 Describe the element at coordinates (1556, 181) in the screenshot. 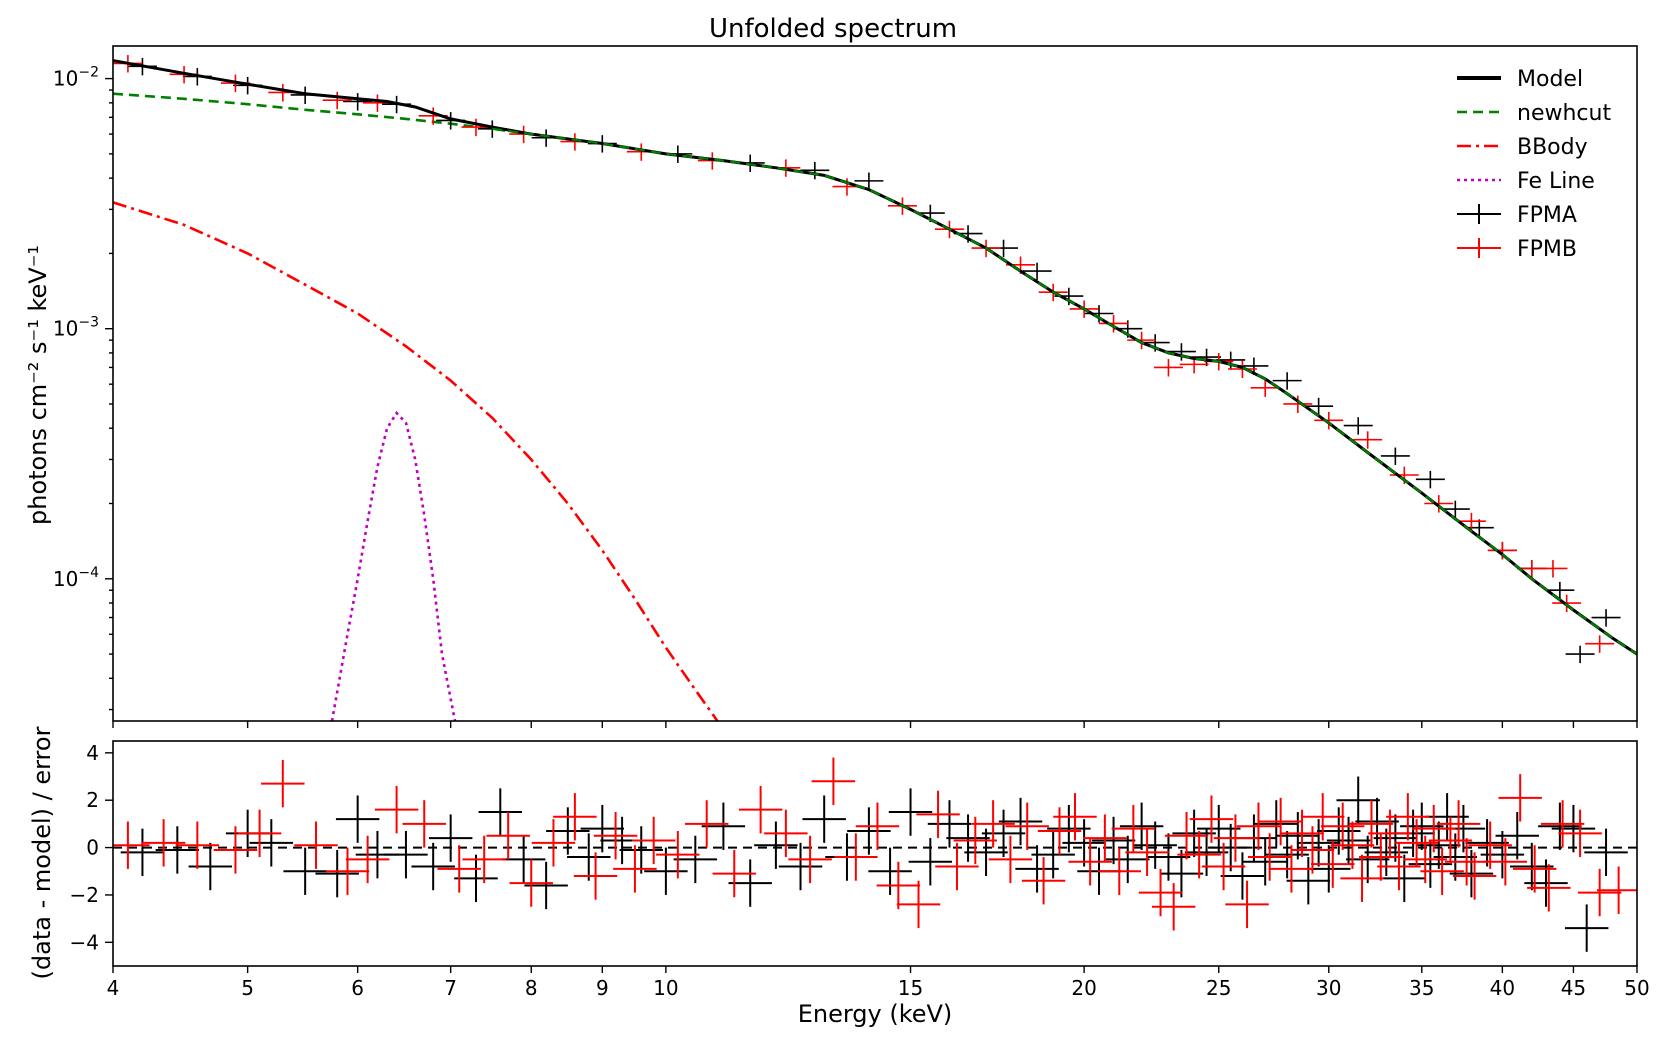

I see `legend-label: Fe Line` at that location.